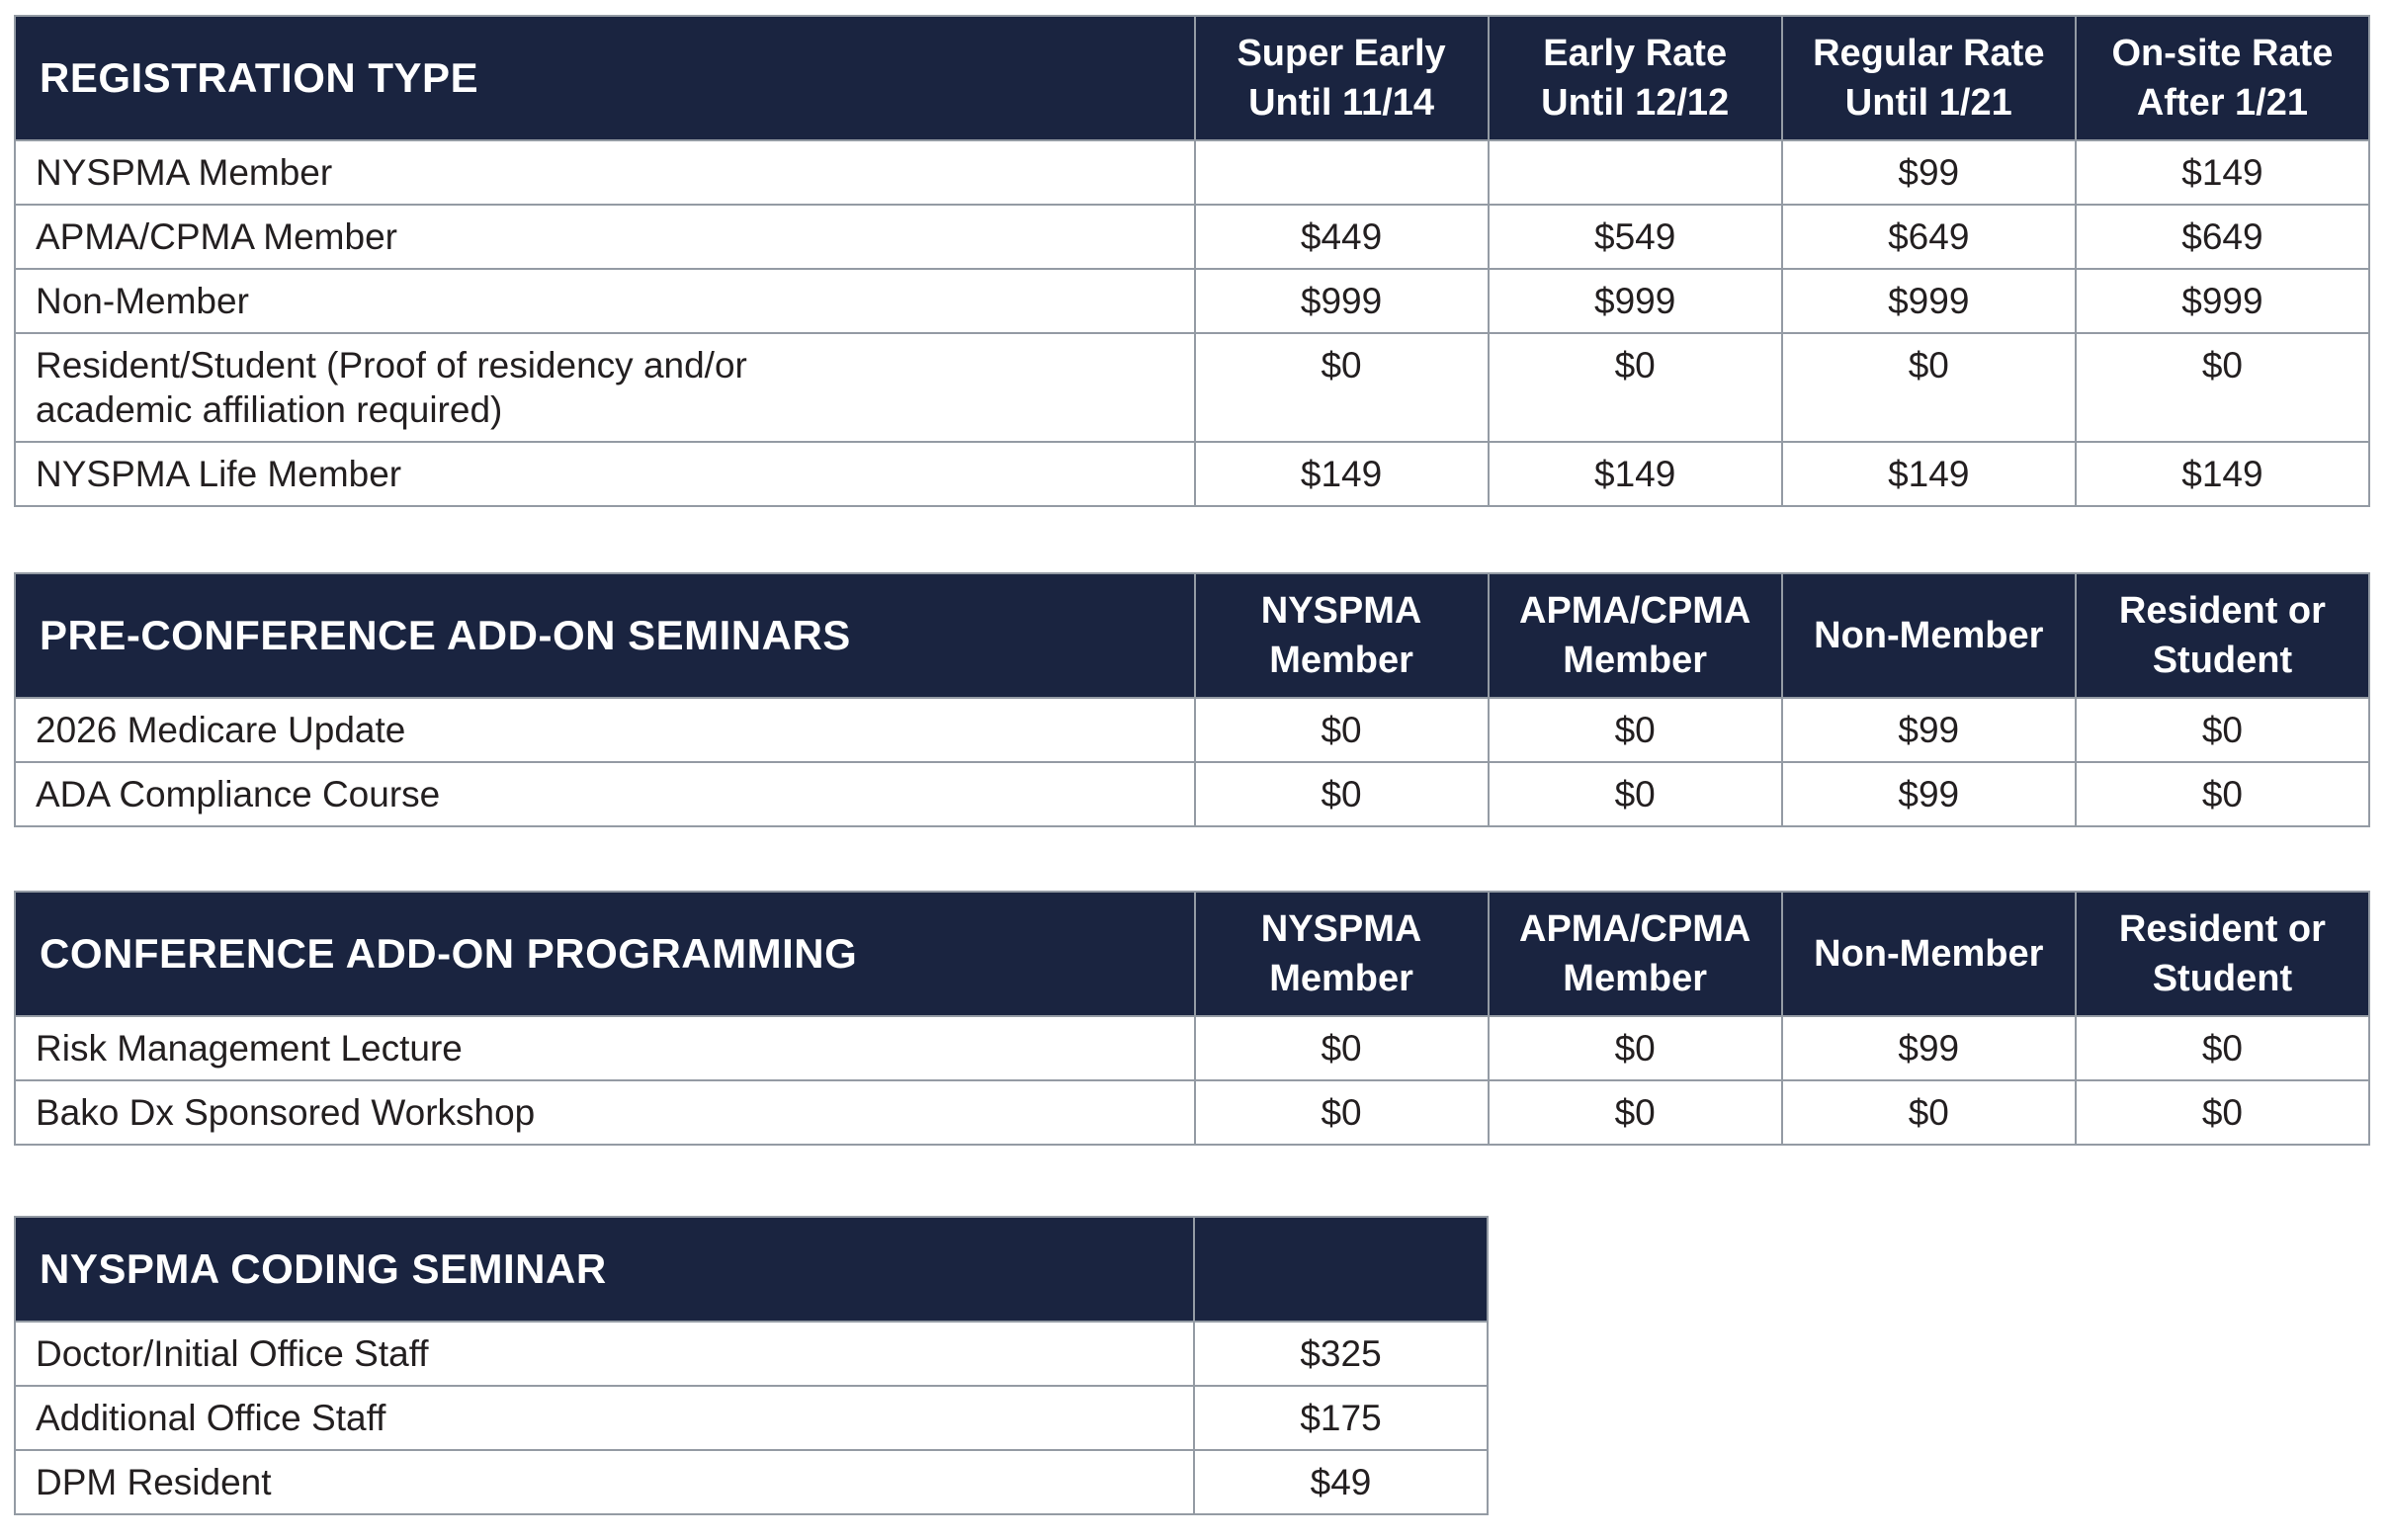 The image size is (2389, 1540). Describe the element at coordinates (1635, 237) in the screenshot. I see `price-cell: $549` at that location.